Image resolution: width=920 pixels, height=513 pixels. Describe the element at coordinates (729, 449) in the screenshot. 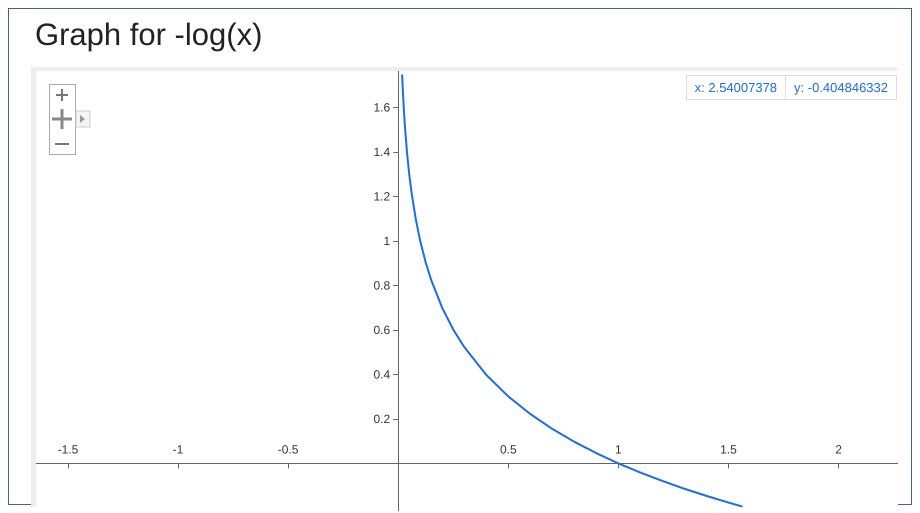

I see `x-tick-label: 1.5` at that location.